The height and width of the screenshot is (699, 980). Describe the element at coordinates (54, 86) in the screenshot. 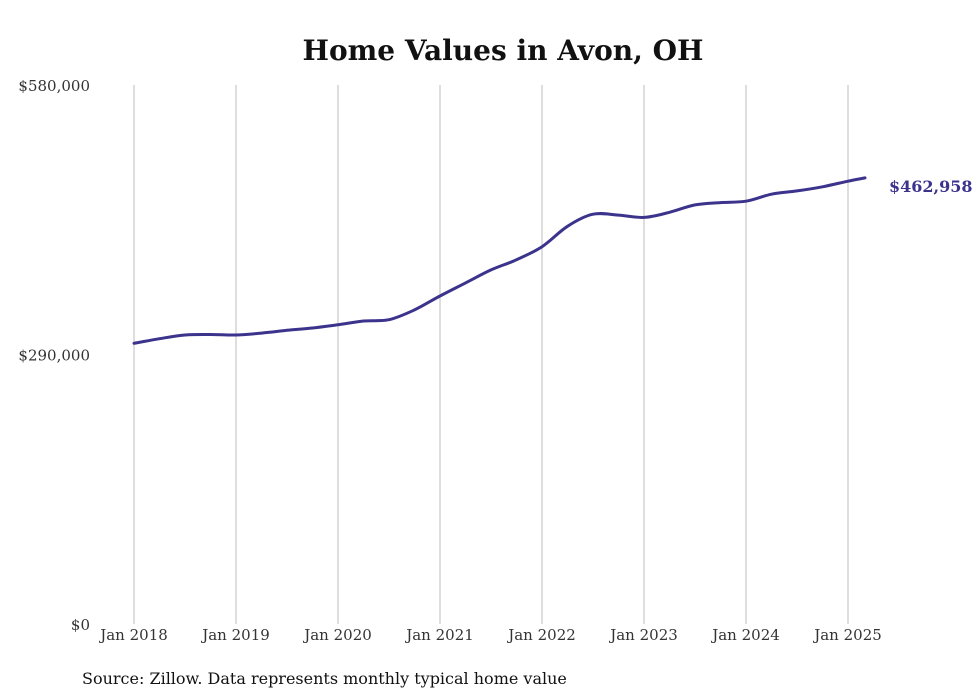

I see `y-tick-label: $580,000` at that location.